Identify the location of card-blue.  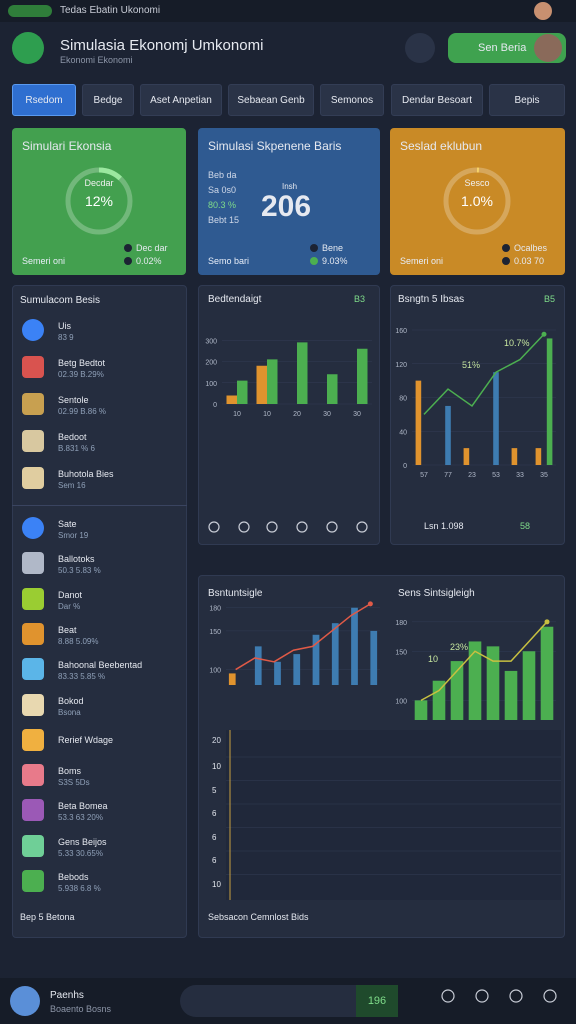
(289, 201).